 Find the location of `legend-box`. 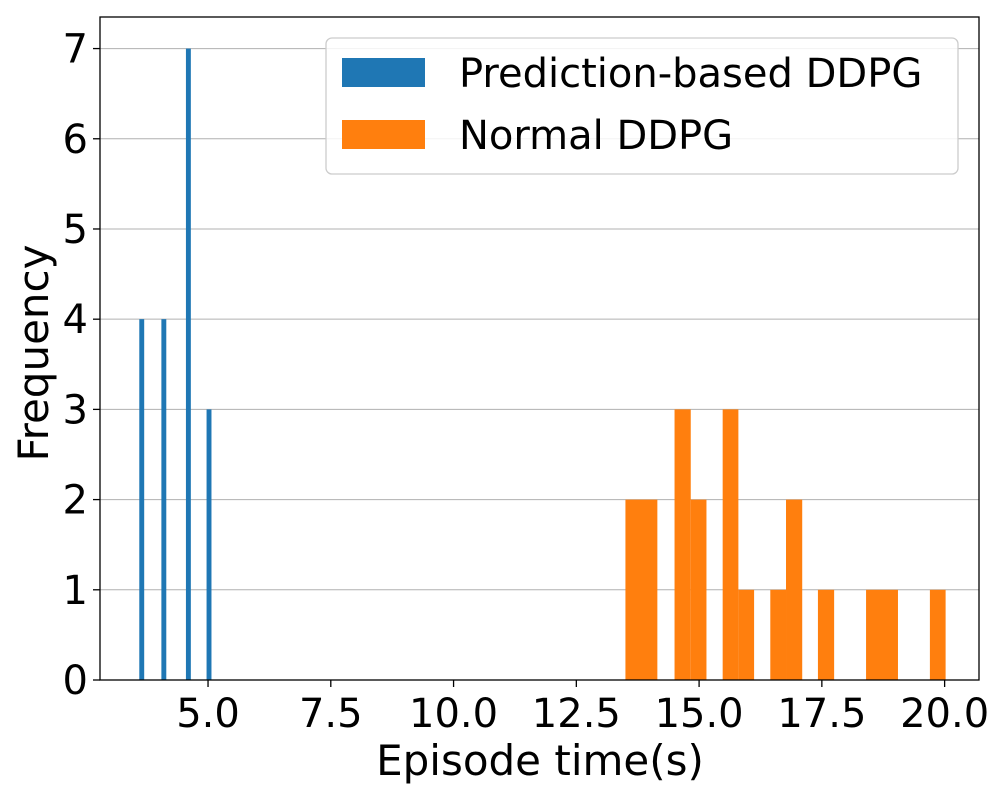

legend-box is located at coordinates (642, 106).